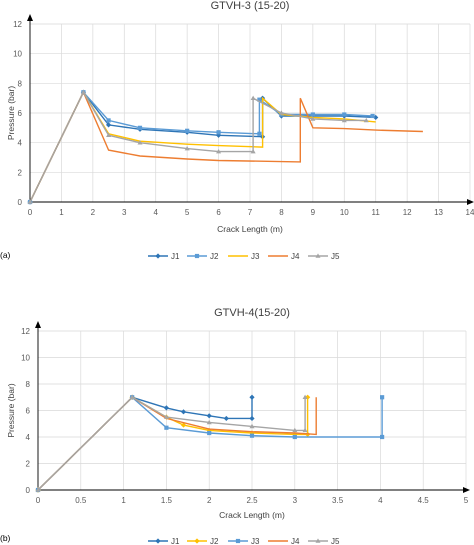  I want to click on x-tick-label: 11, so click(376, 212).